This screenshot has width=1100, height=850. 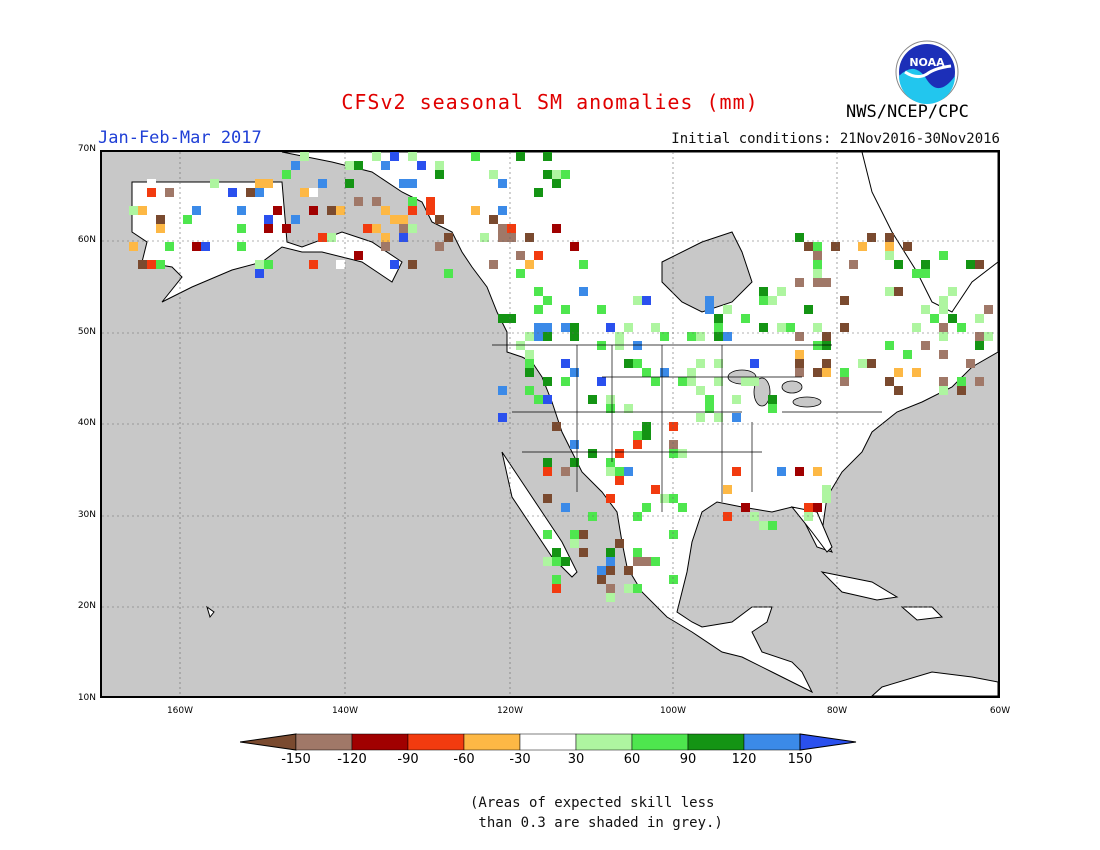 I want to click on latitude-label: 10N, so click(x=86, y=698).